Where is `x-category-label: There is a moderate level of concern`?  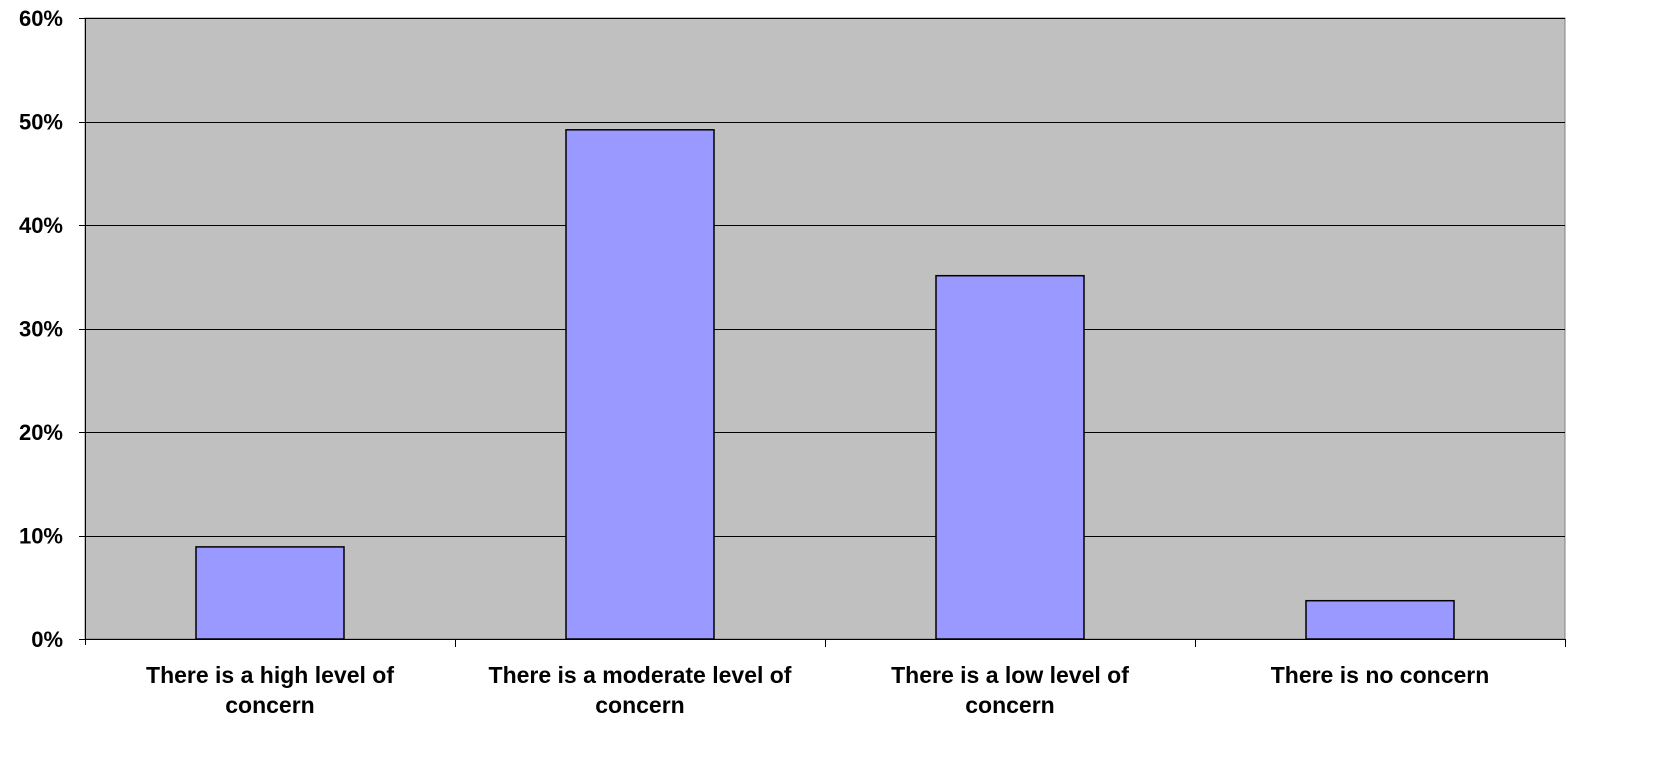 x-category-label: There is a moderate level of concern is located at coordinates (640, 690).